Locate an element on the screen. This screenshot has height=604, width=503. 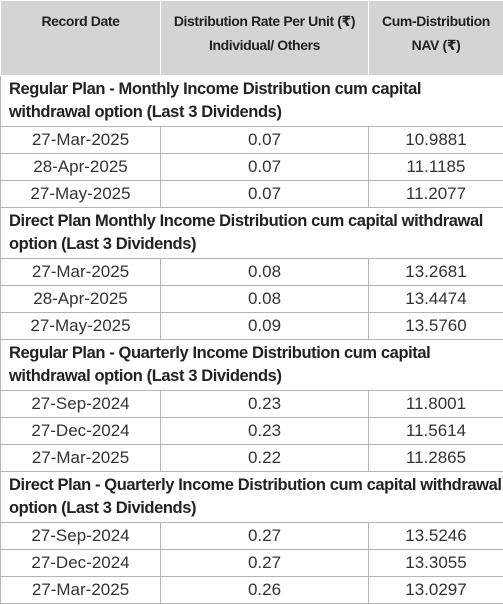
cum-distribution-nav: 13.4474 is located at coordinates (436, 299).